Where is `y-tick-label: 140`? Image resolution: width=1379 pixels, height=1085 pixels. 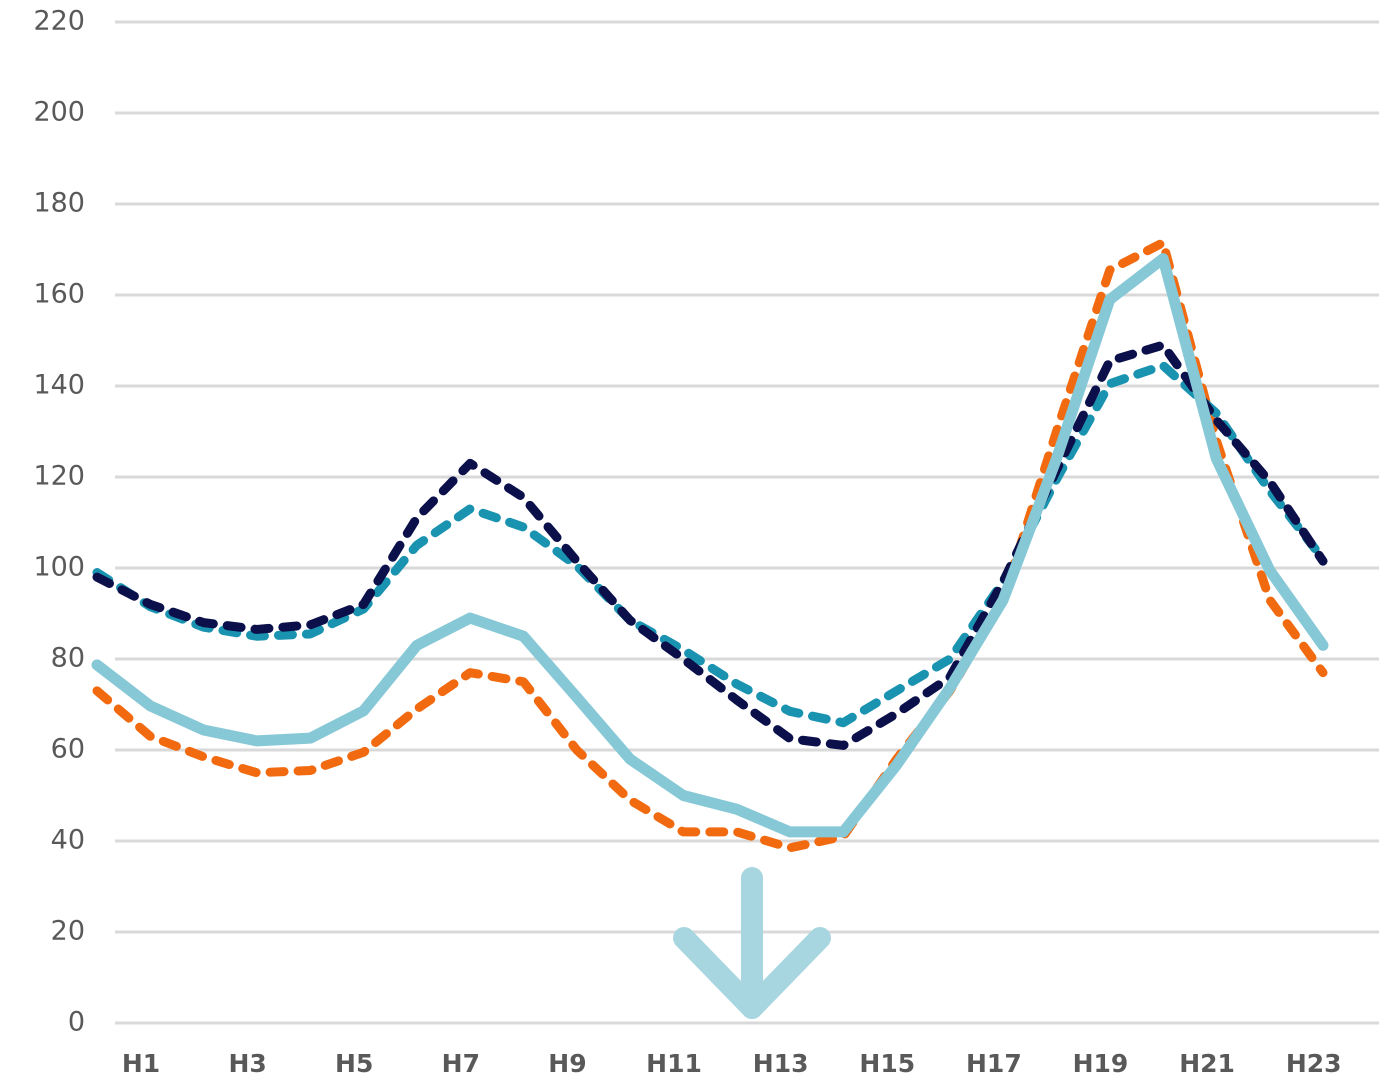
y-tick-label: 140 is located at coordinates (59, 385).